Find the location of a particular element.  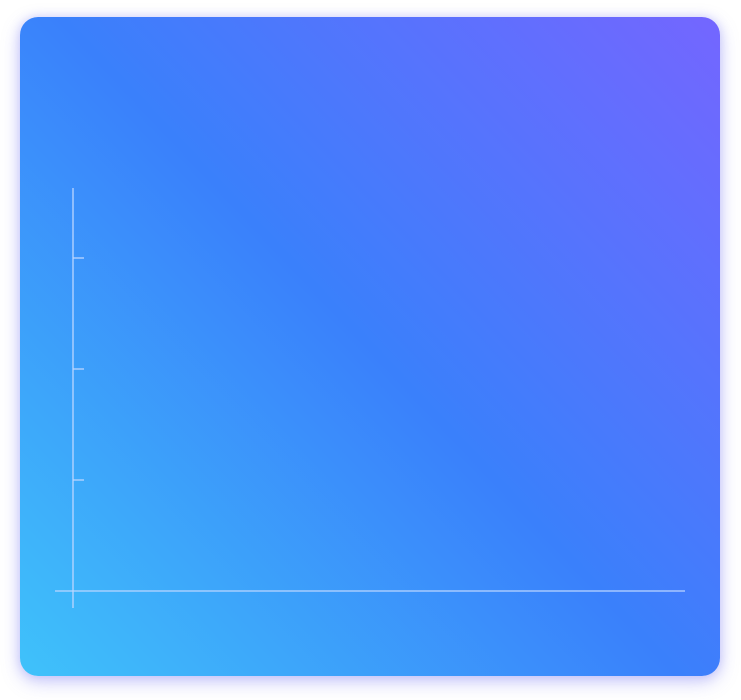

y-axis-ticks is located at coordinates (78, 369).